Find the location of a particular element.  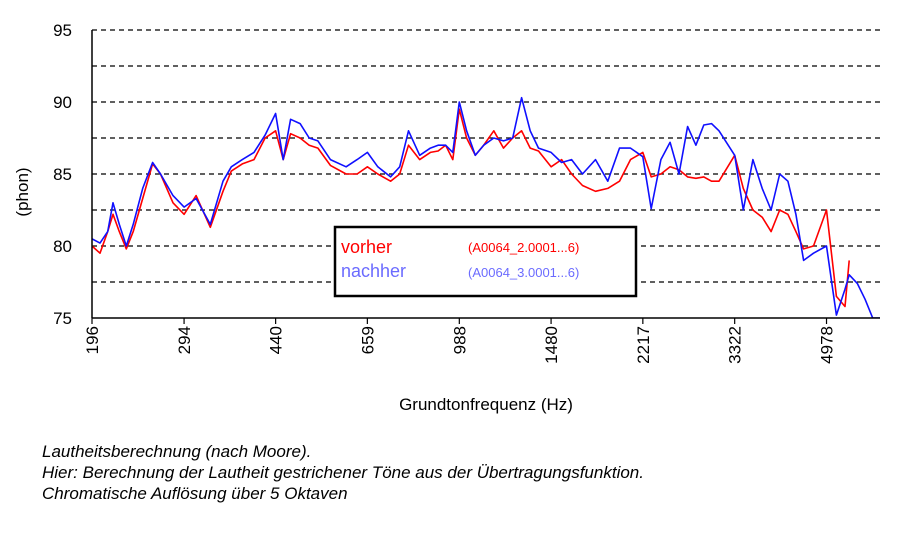

caption-line-3: Chromatische Auflösung über 5 Oktaven is located at coordinates (195, 493).